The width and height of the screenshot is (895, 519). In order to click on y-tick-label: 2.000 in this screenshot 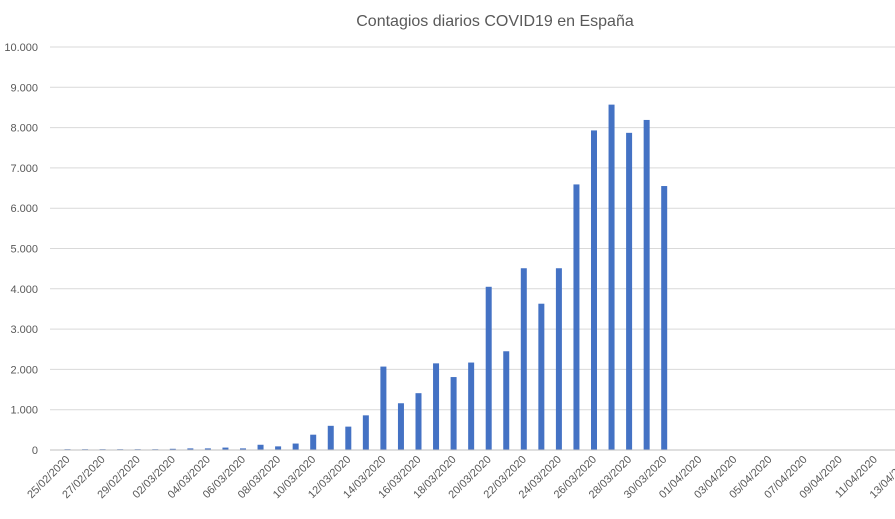, I will do `click(24, 370)`.